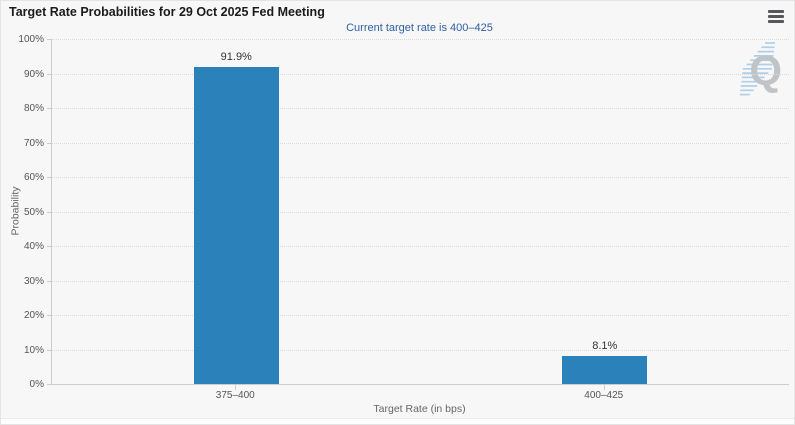 The width and height of the screenshot is (795, 425). Describe the element at coordinates (236, 56) in the screenshot. I see `bar-value-label: 91.9%` at that location.